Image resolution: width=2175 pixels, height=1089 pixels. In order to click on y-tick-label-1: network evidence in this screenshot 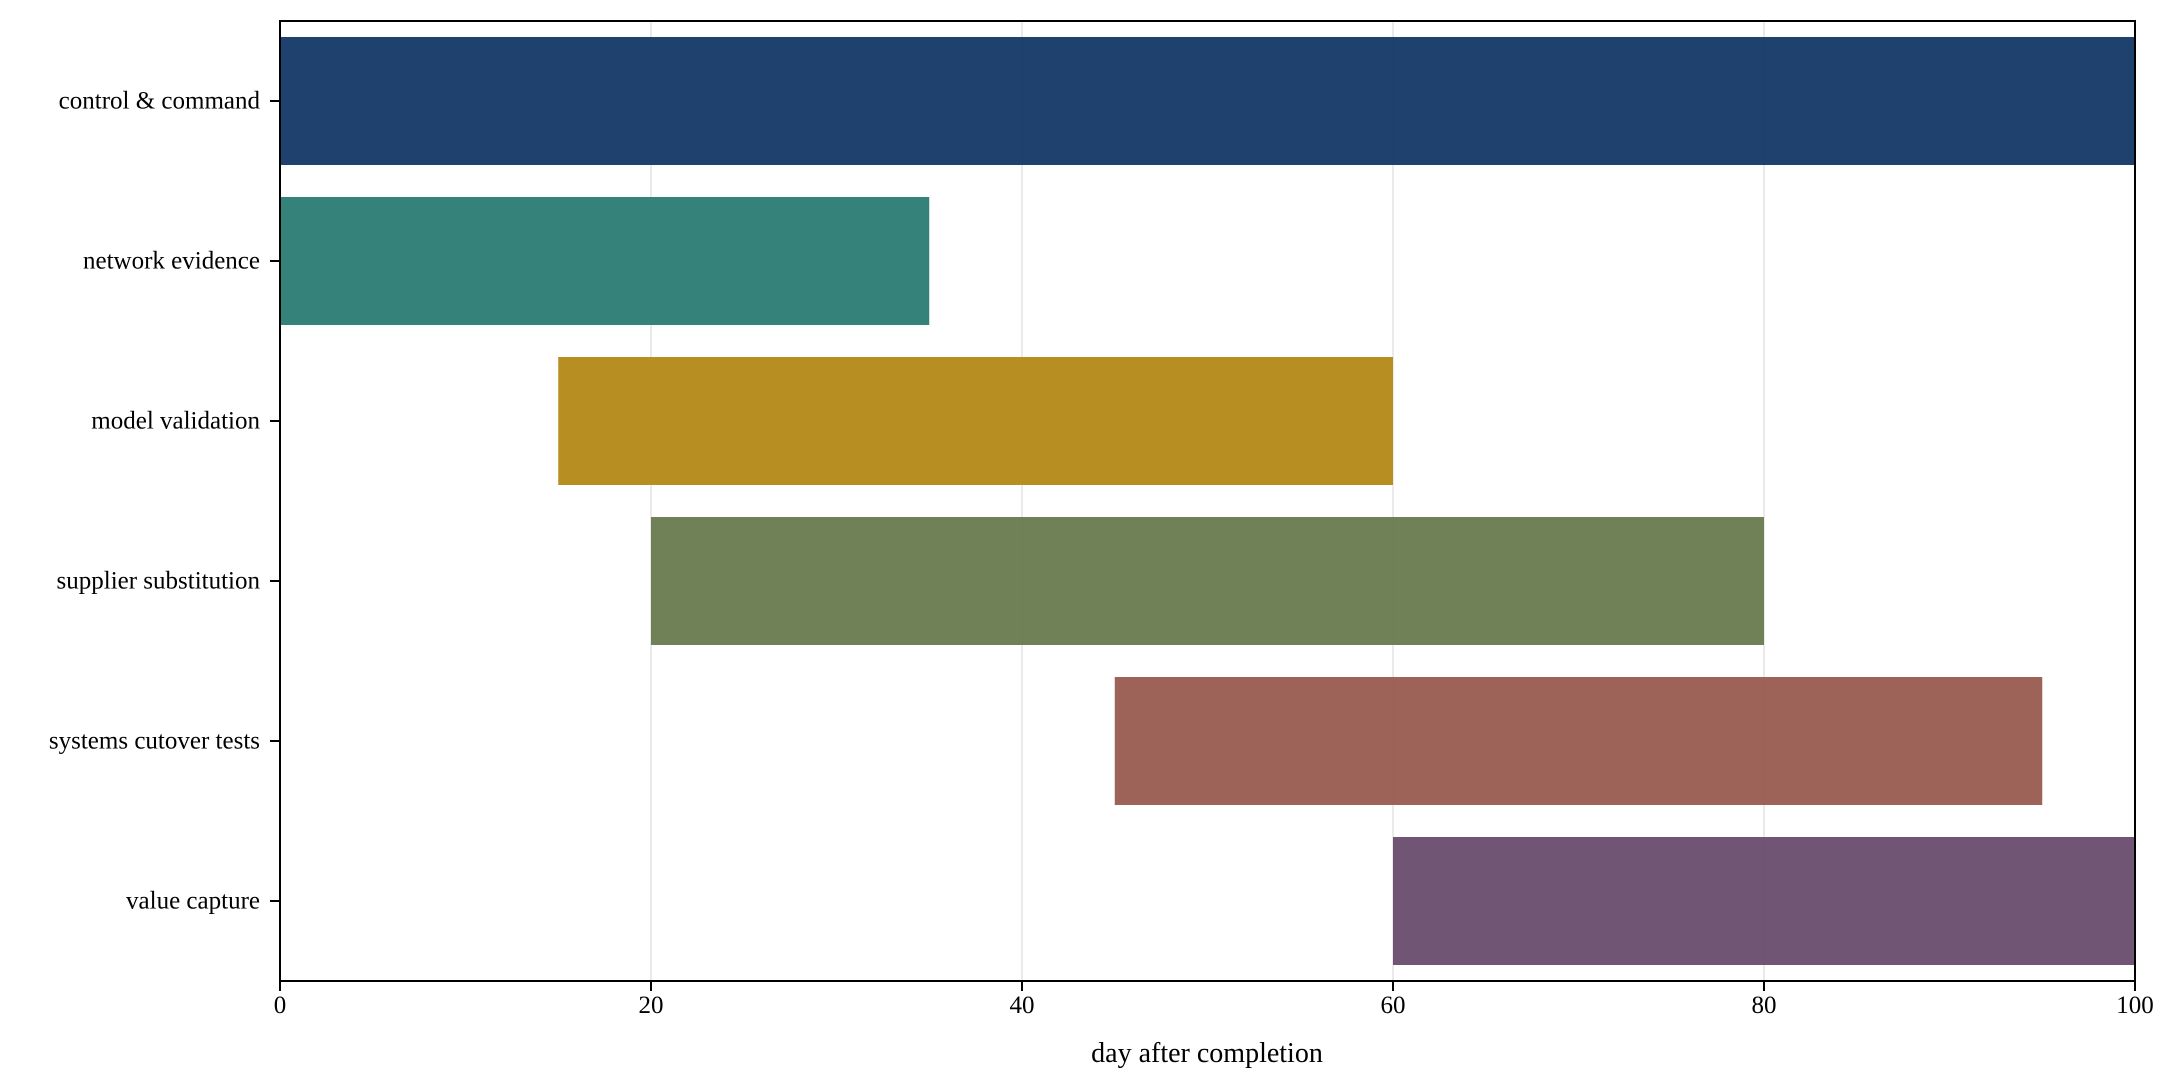, I will do `click(171, 261)`.